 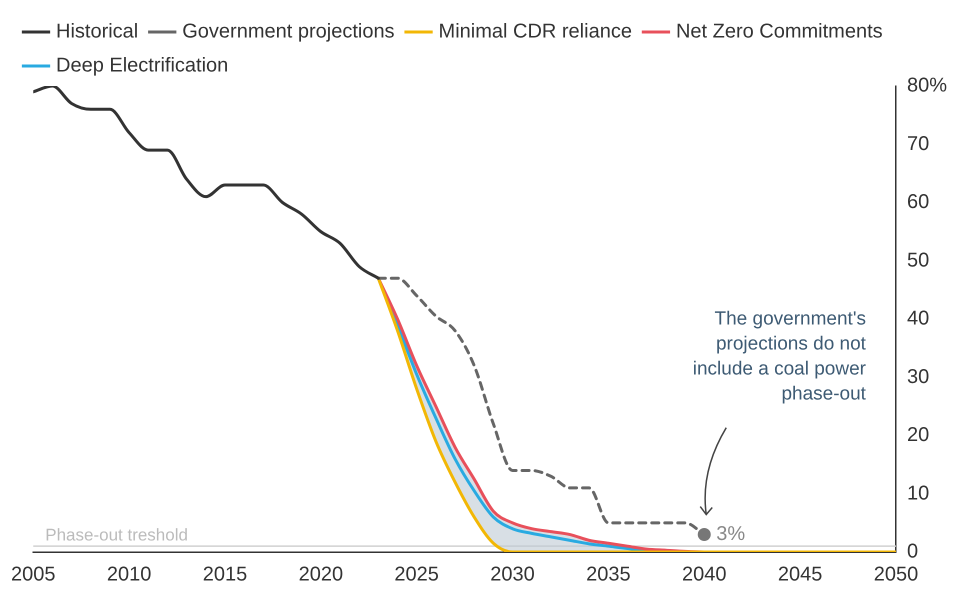 What do you see at coordinates (918, 260) in the screenshot?
I see `y-tick-label: 50` at bounding box center [918, 260].